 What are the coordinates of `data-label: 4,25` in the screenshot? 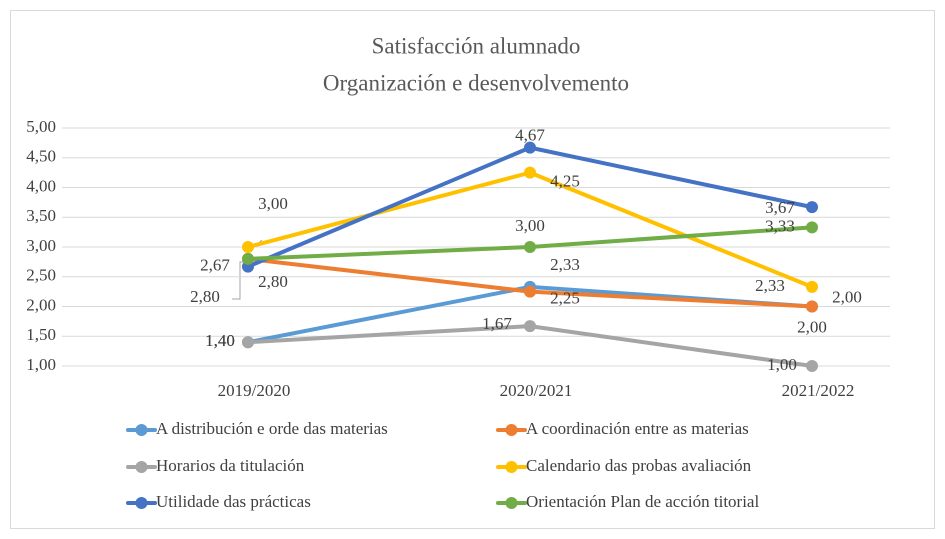 It's located at (565, 181).